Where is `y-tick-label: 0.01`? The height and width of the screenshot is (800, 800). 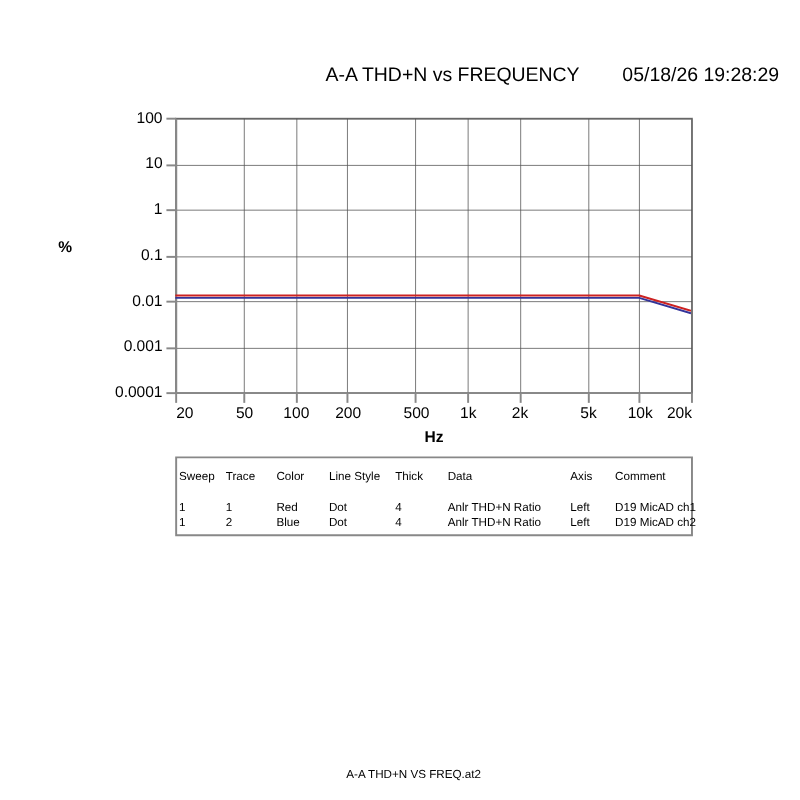
y-tick-label: 0.01 is located at coordinates (147, 300).